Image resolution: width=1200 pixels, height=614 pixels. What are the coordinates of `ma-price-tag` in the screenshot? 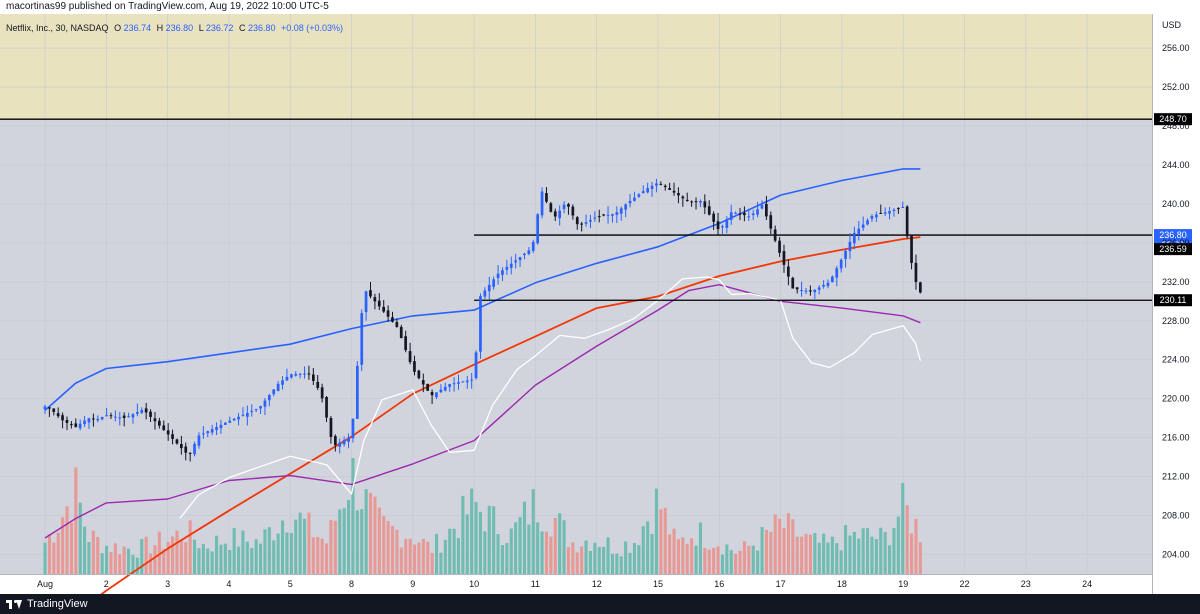 It's located at (1173, 249).